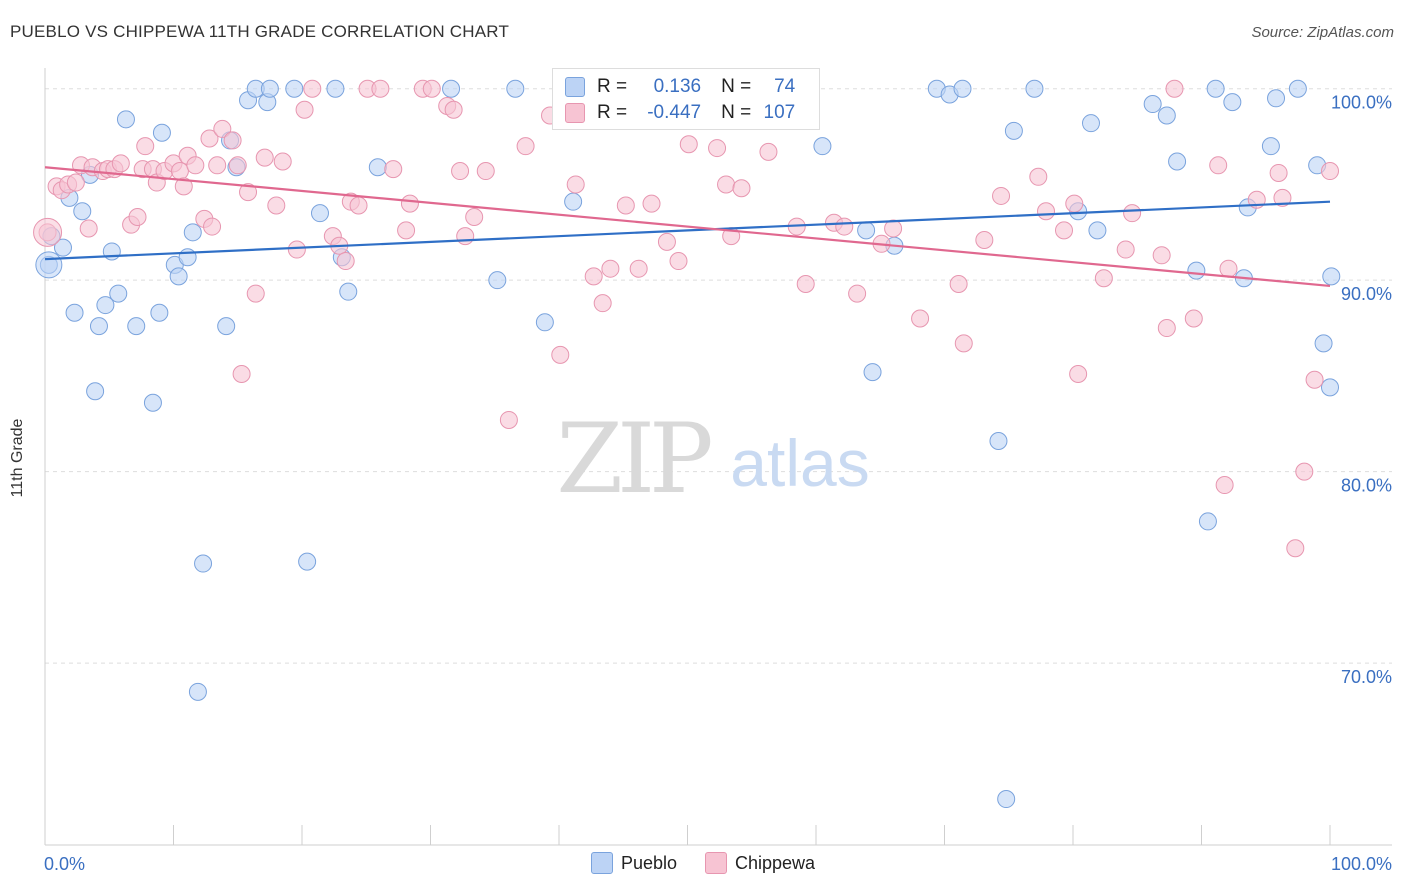 This screenshot has width=1406, height=892. Describe the element at coordinates (716, 863) in the screenshot. I see `chippewa-legend-swatch` at that location.